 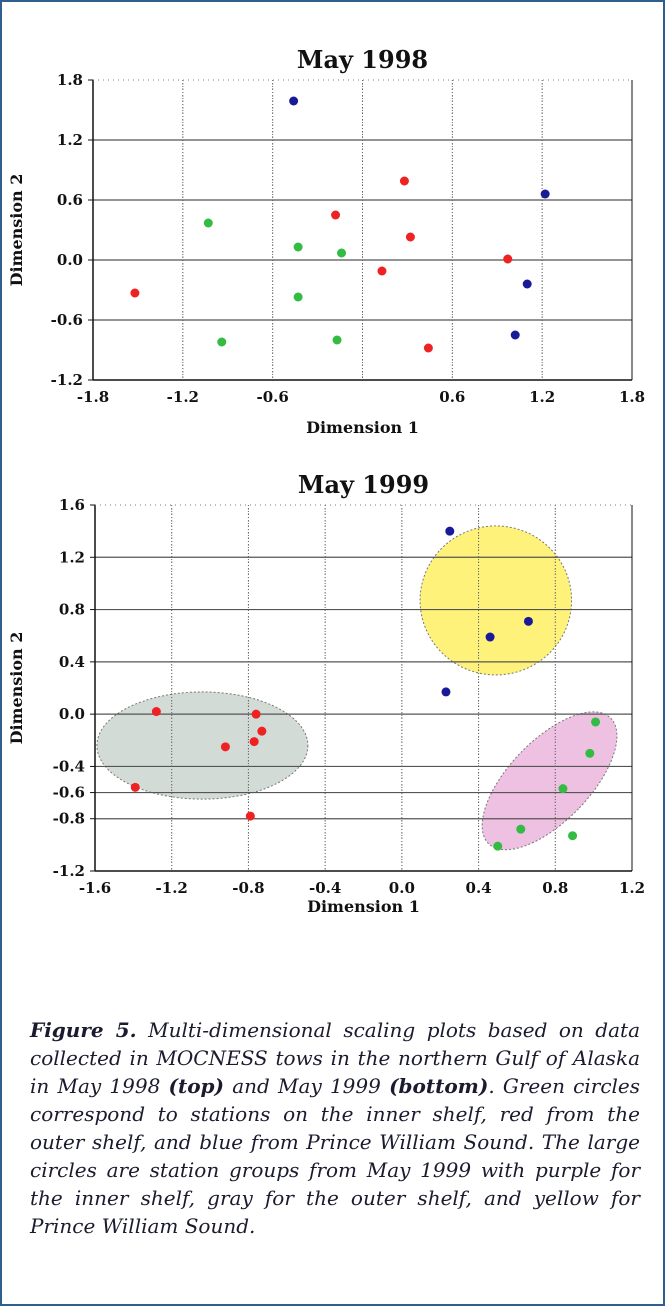 I want to click on group-ellipse-gray, so click(x=202, y=745).